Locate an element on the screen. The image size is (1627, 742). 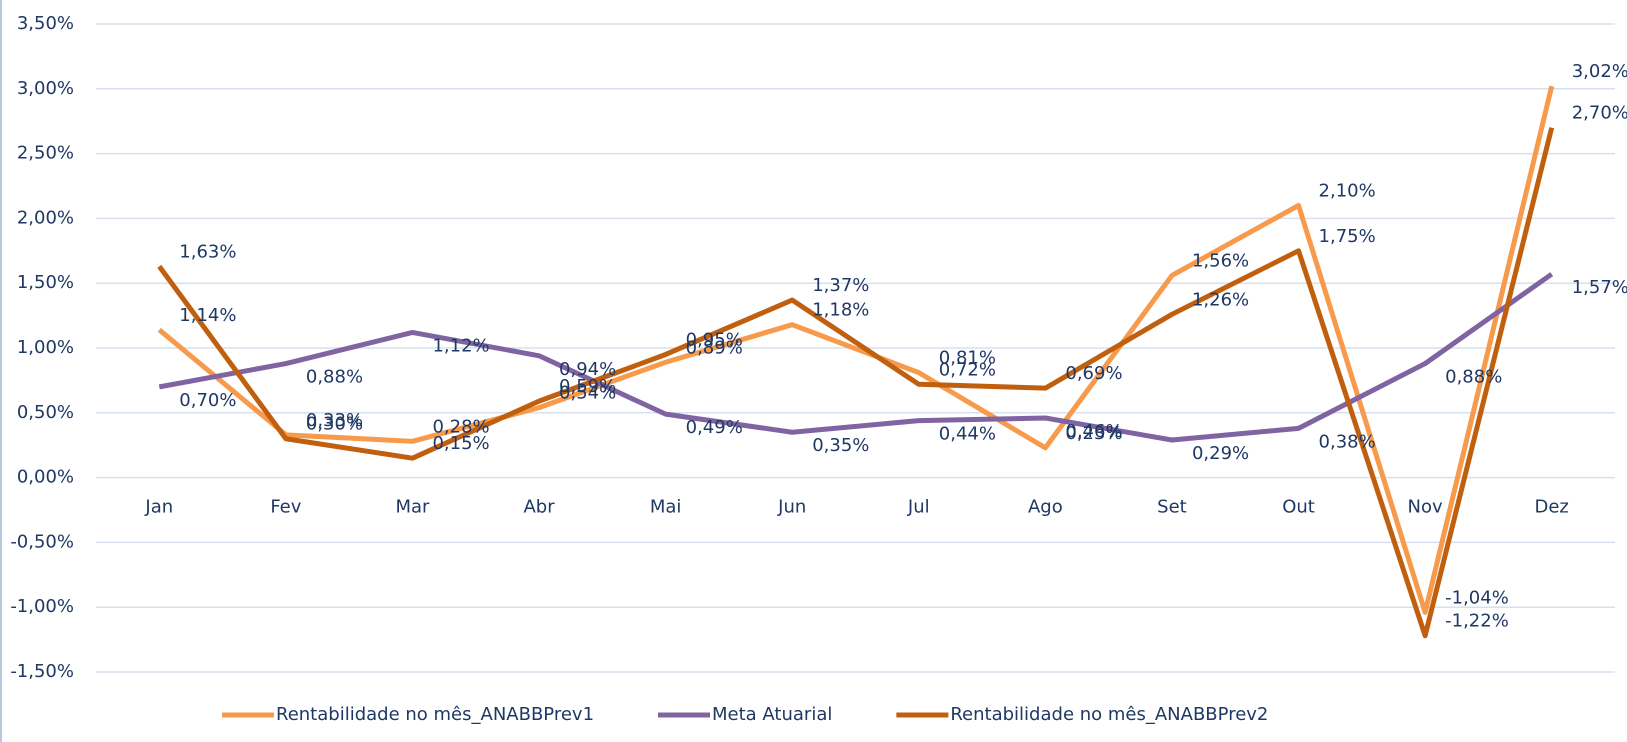
data-label: 1,12% is located at coordinates (460, 345).